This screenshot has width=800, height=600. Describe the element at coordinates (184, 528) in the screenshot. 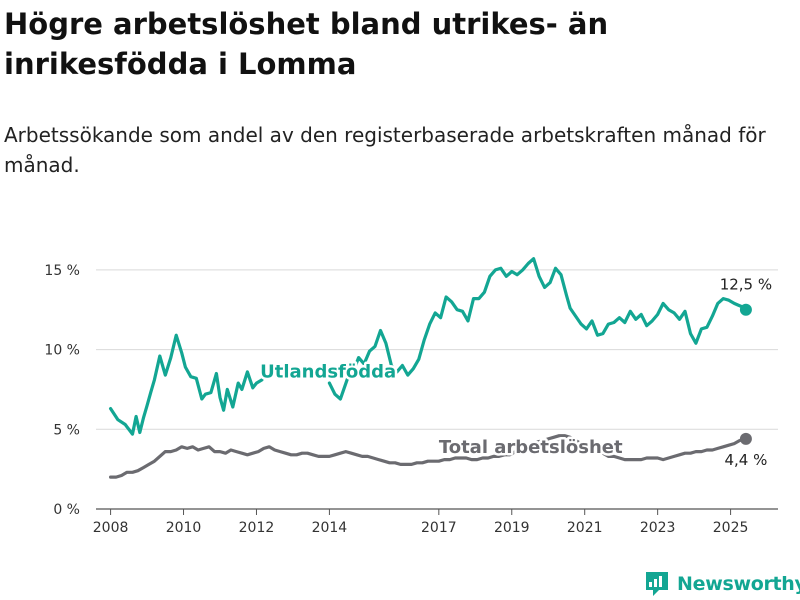

I see `x-tick-label: 2010` at that location.